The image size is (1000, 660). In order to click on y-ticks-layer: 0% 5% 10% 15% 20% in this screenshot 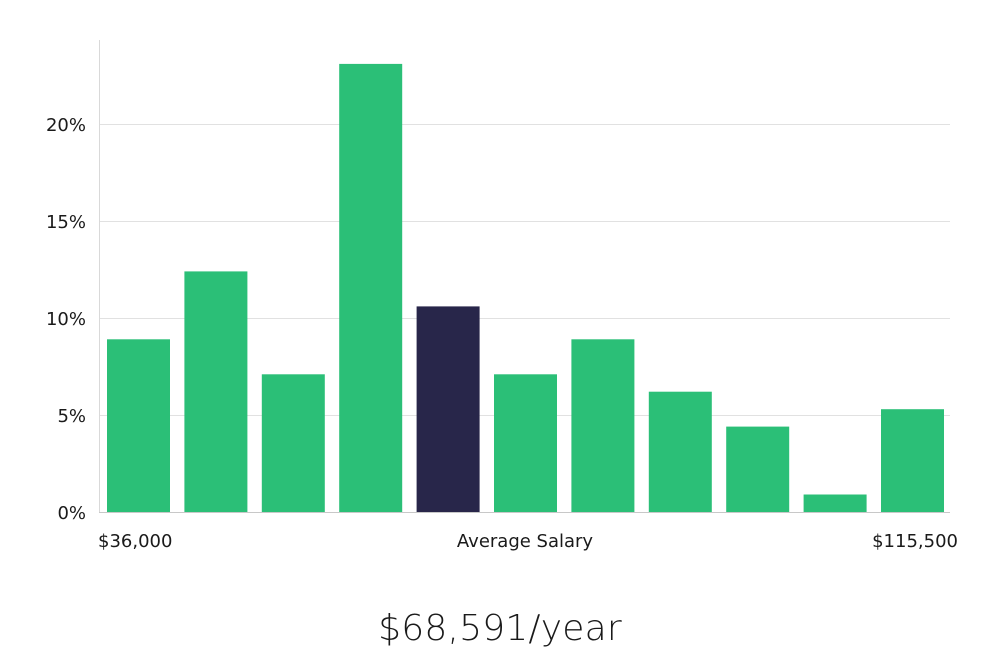, I will do `click(66, 319)`.